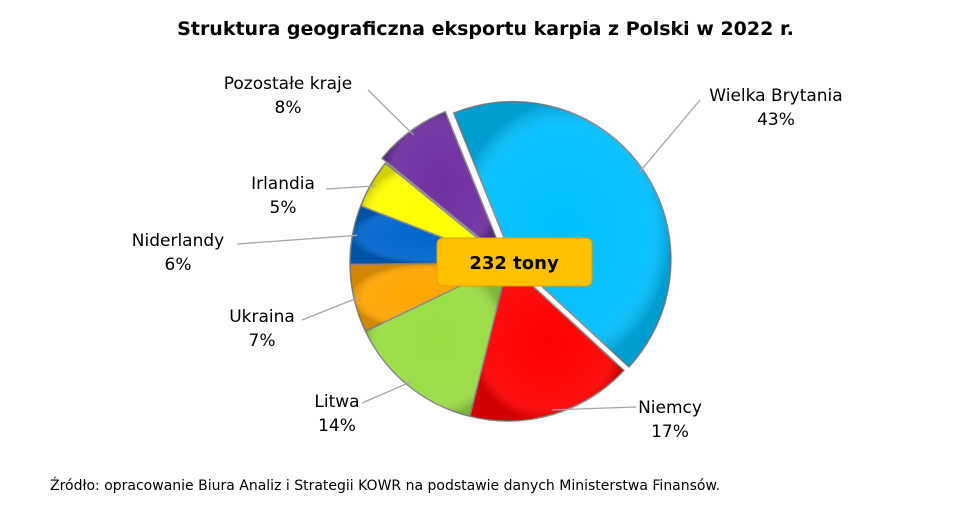  Describe the element at coordinates (288, 84) in the screenshot. I see `slice-name-label: Pozostałe kraje` at that location.